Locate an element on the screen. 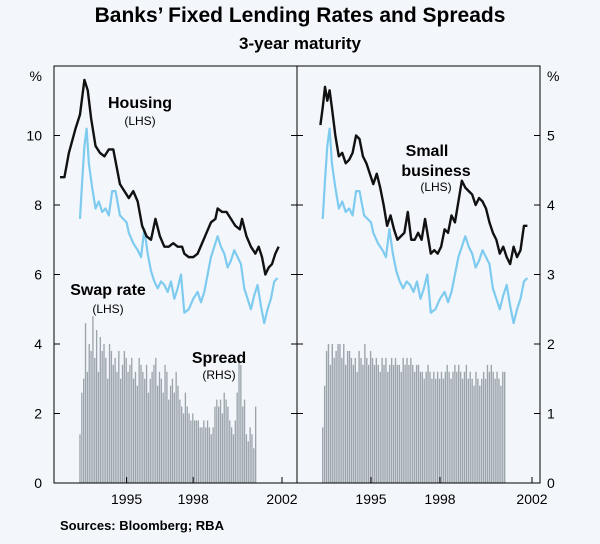 This screenshot has height=544, width=600. right-y-tick-label: 2 is located at coordinates (551, 344).